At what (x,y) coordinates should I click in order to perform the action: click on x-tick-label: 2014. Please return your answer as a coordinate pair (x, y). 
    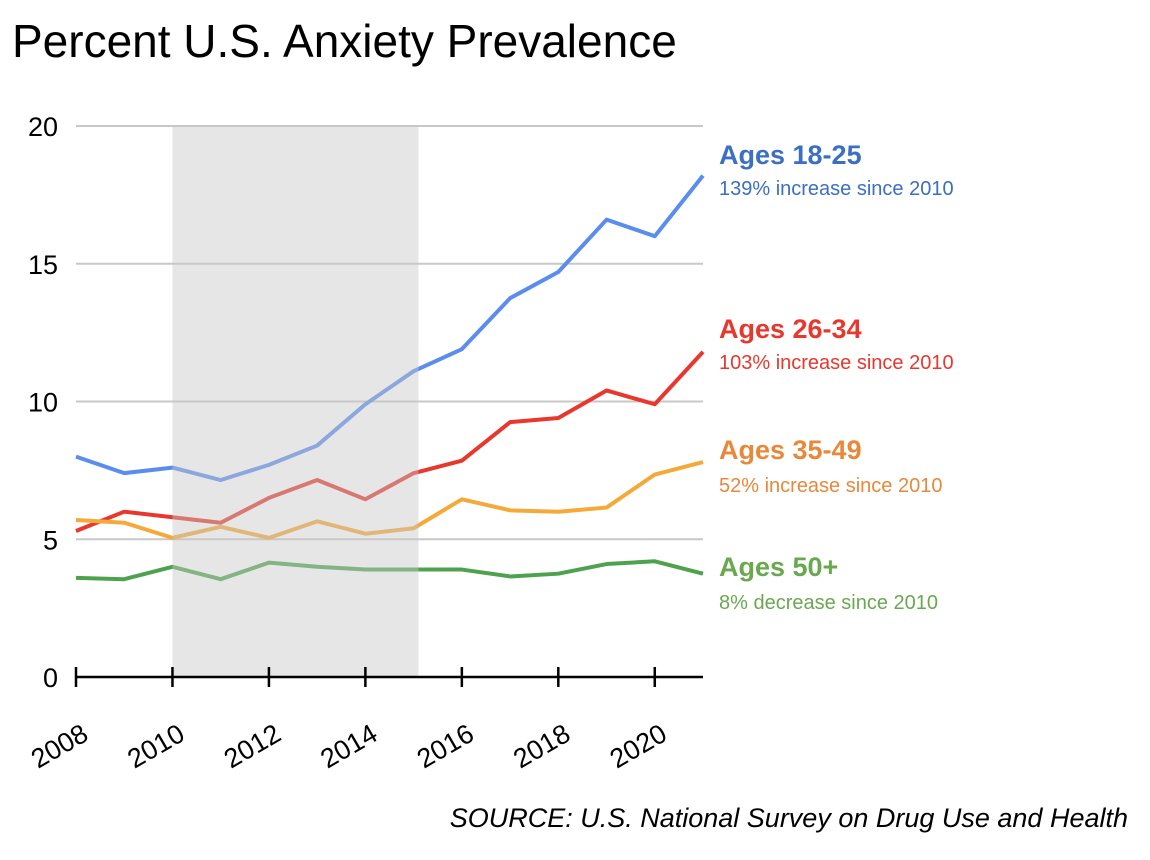
    Looking at the image, I should click on (348, 746).